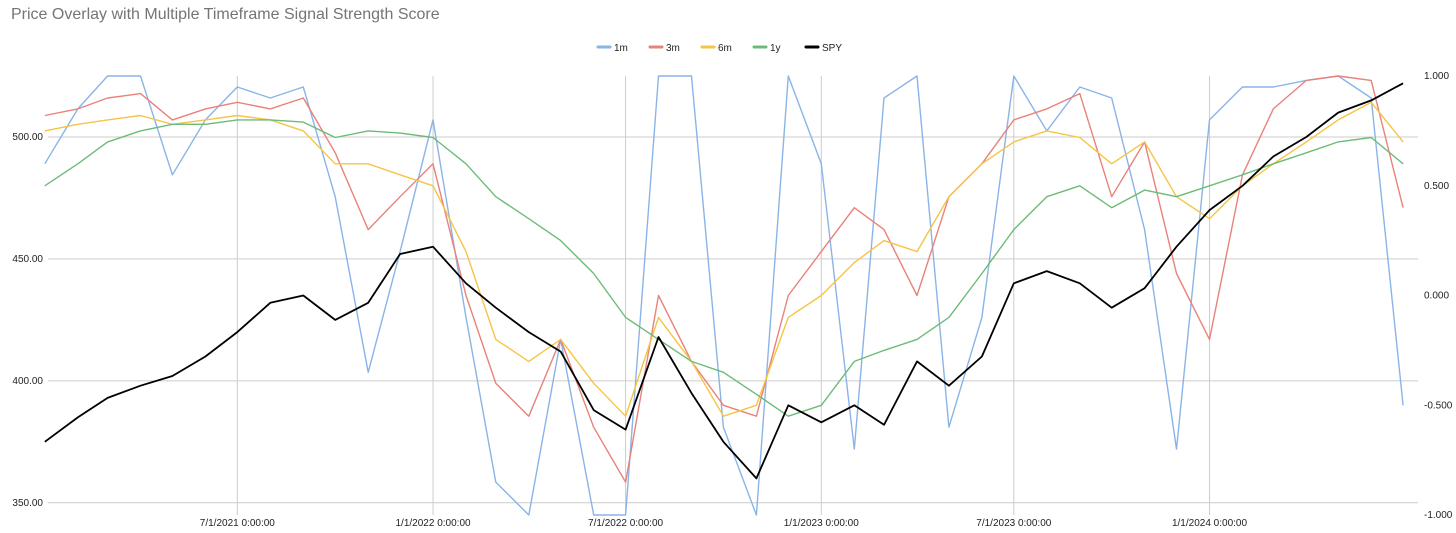 The width and height of the screenshot is (1456, 533). Describe the element at coordinates (1438, 515) in the screenshot. I see `y-right-tick-label: -1.000` at that location.